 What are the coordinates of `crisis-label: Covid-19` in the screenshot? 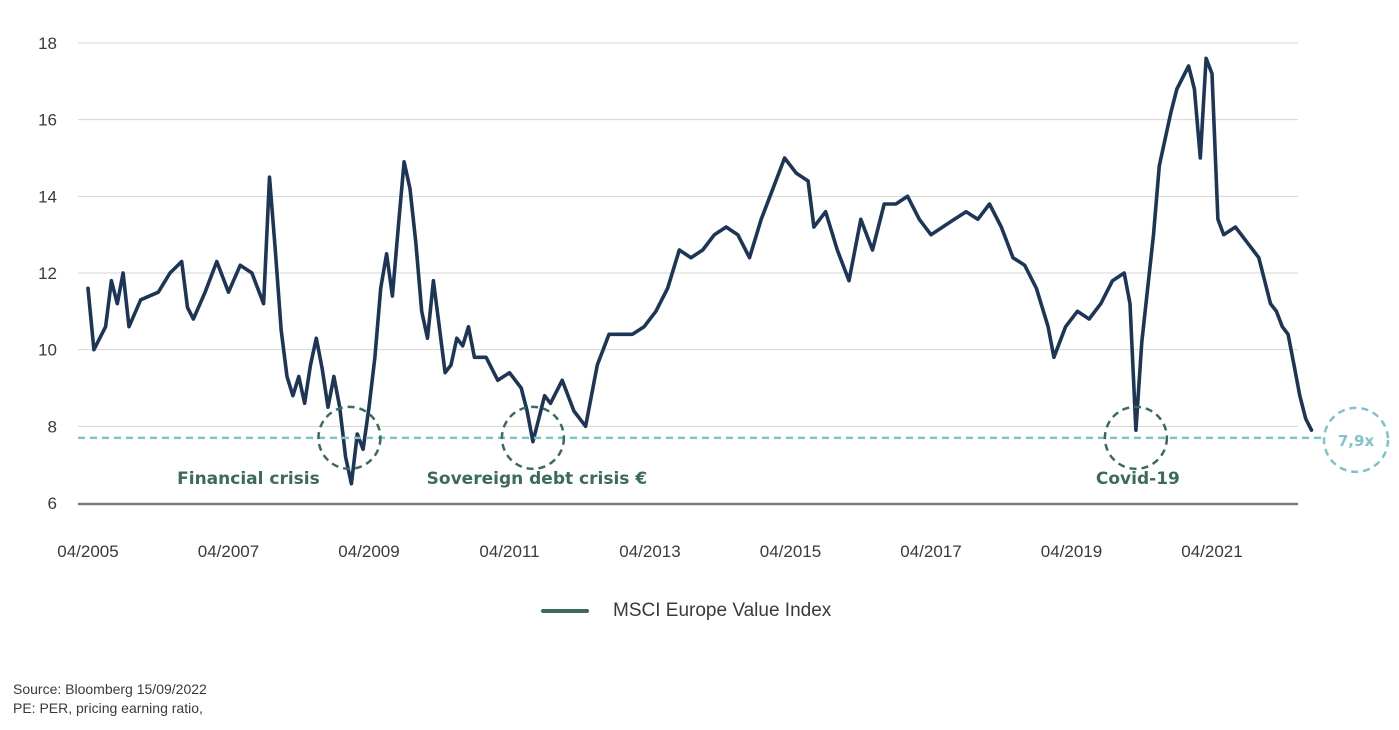 It's located at (1138, 479).